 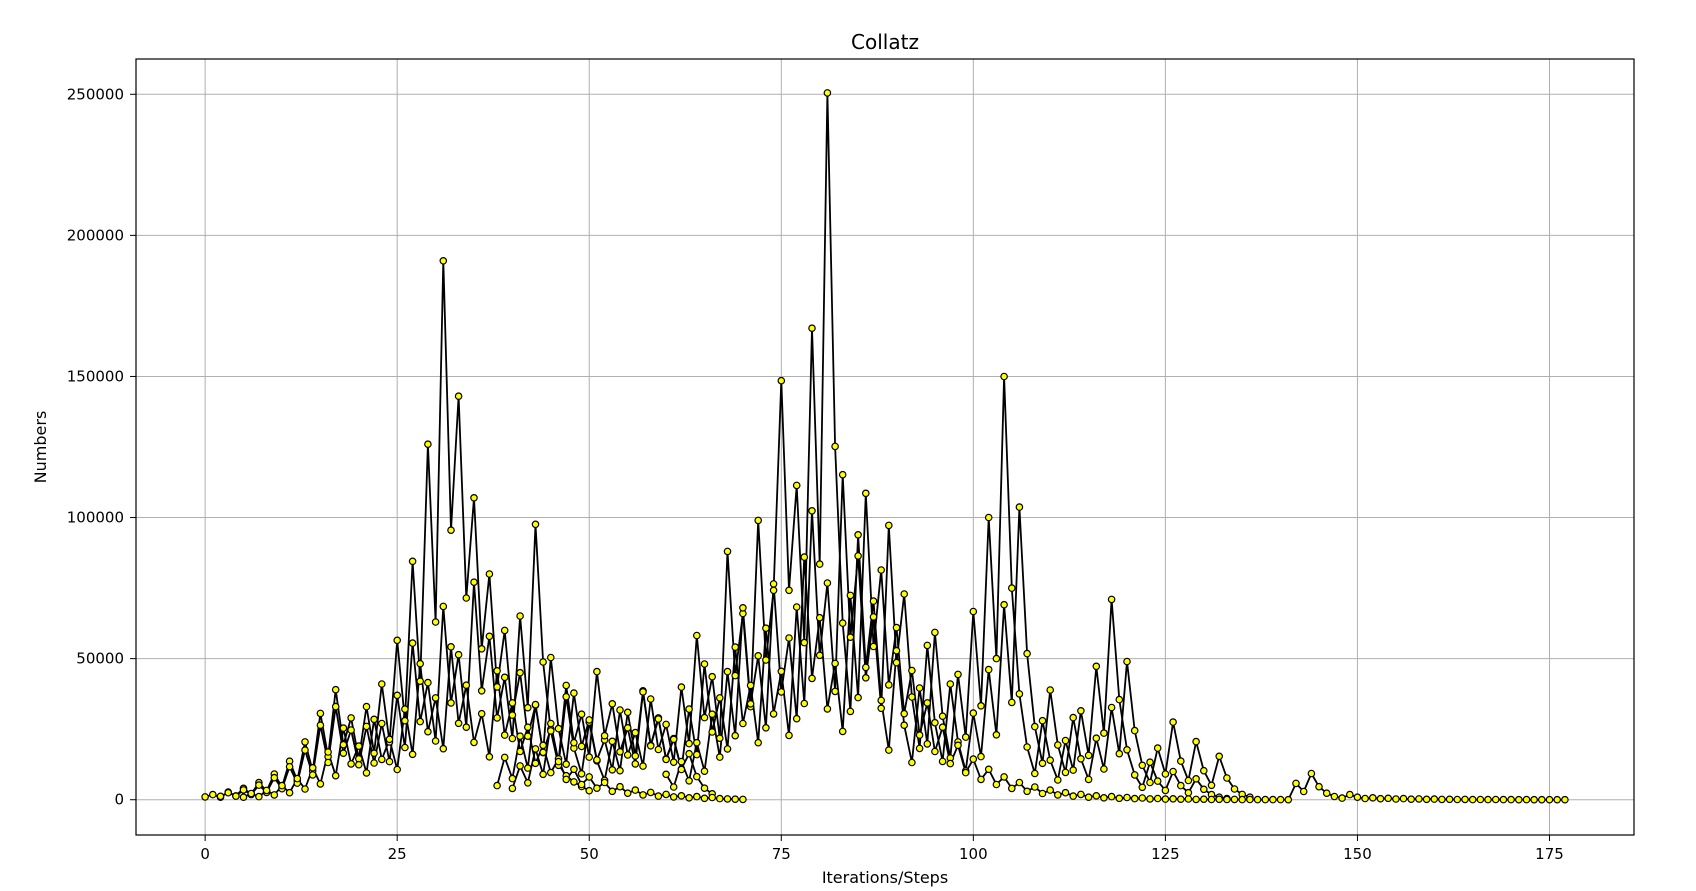 I want to click on x-tick-label: 0, so click(x=205, y=854).